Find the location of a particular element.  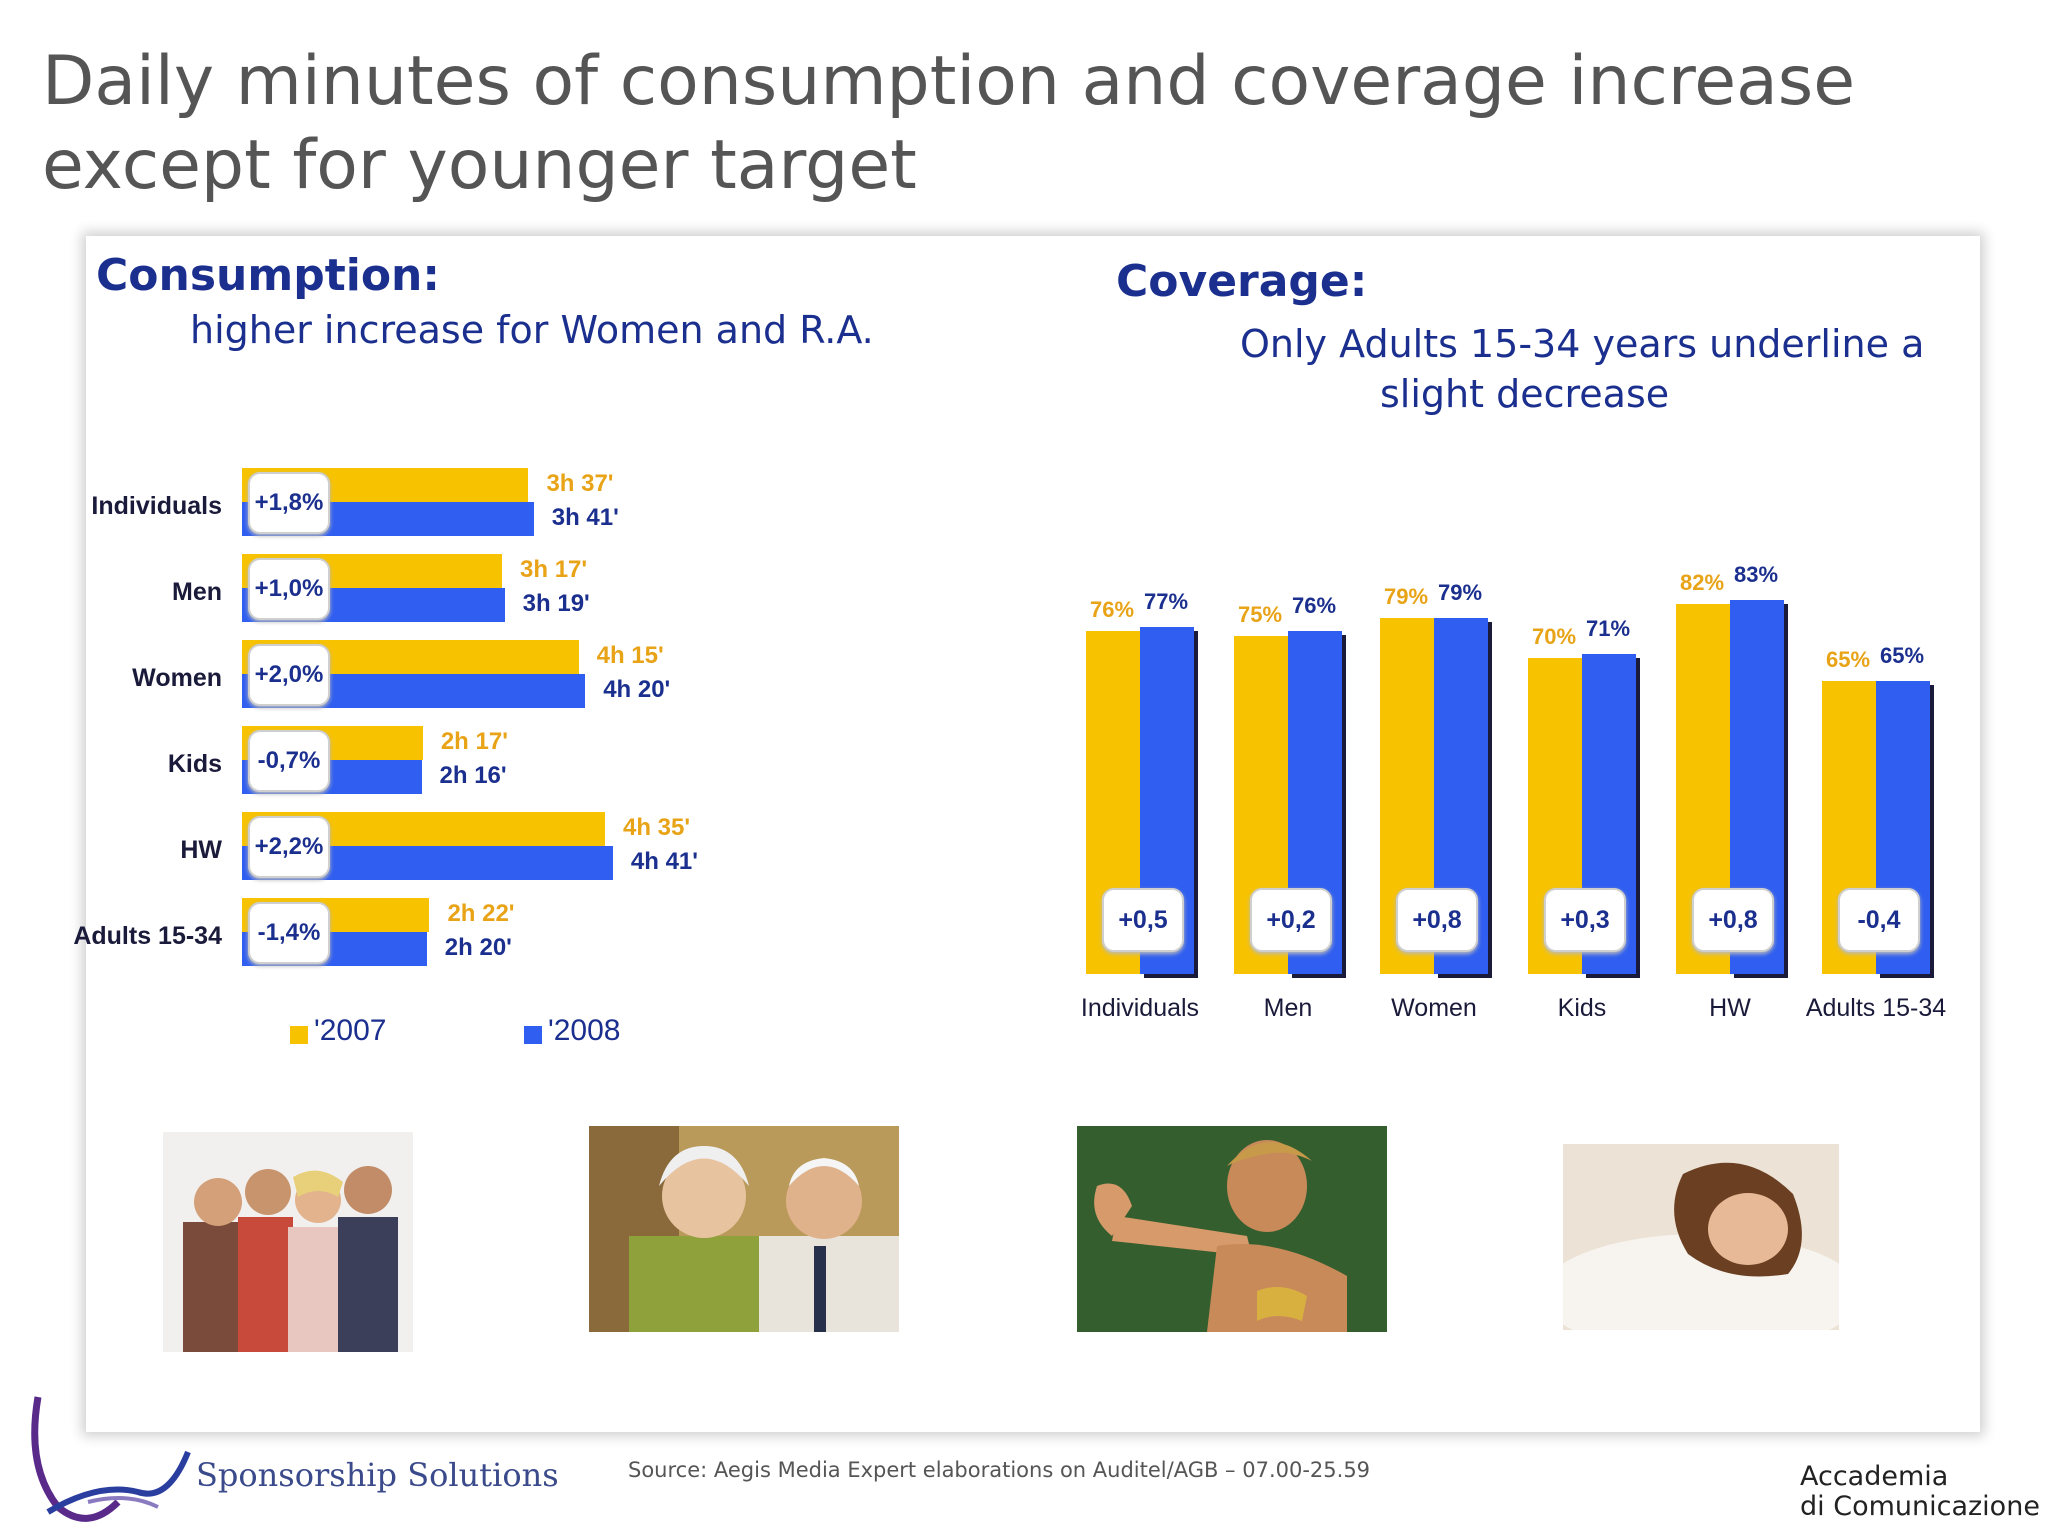

coverage-category-label: Adults 15-34 is located at coordinates (1876, 1008).